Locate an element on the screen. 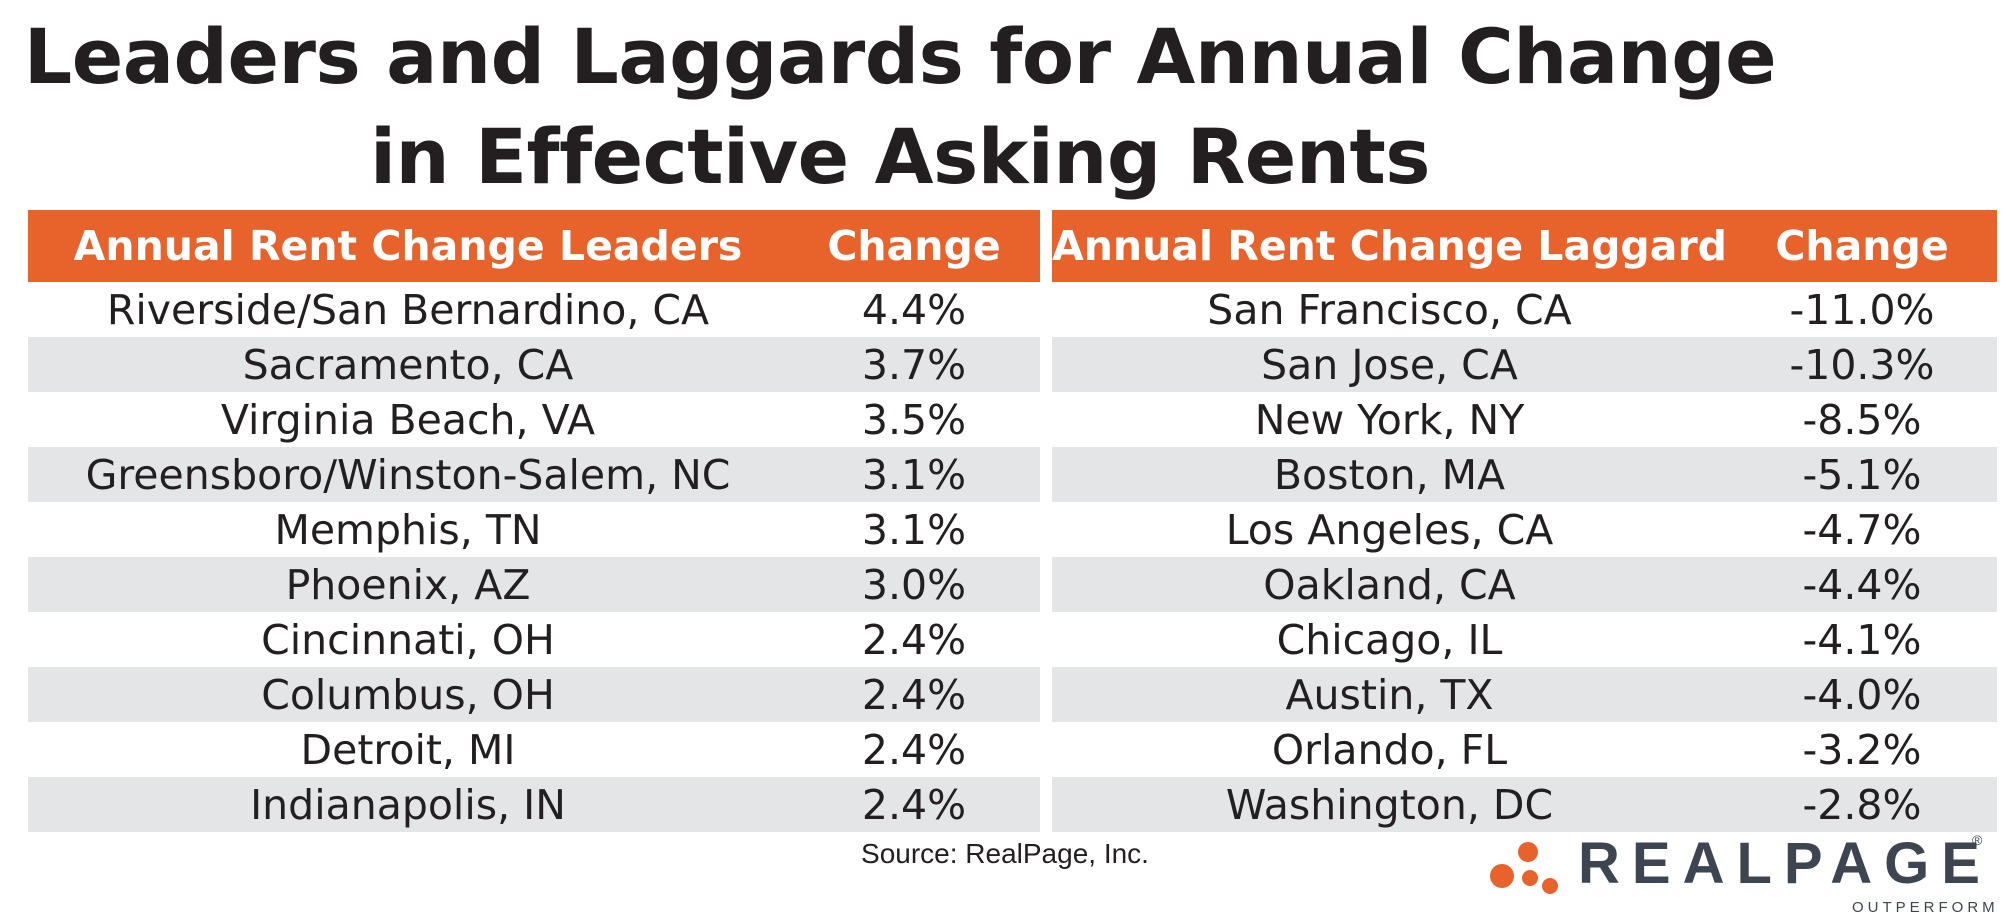 The height and width of the screenshot is (920, 2010). leaders-table-row: Cincinnati, OH 2.4% is located at coordinates (534, 639).